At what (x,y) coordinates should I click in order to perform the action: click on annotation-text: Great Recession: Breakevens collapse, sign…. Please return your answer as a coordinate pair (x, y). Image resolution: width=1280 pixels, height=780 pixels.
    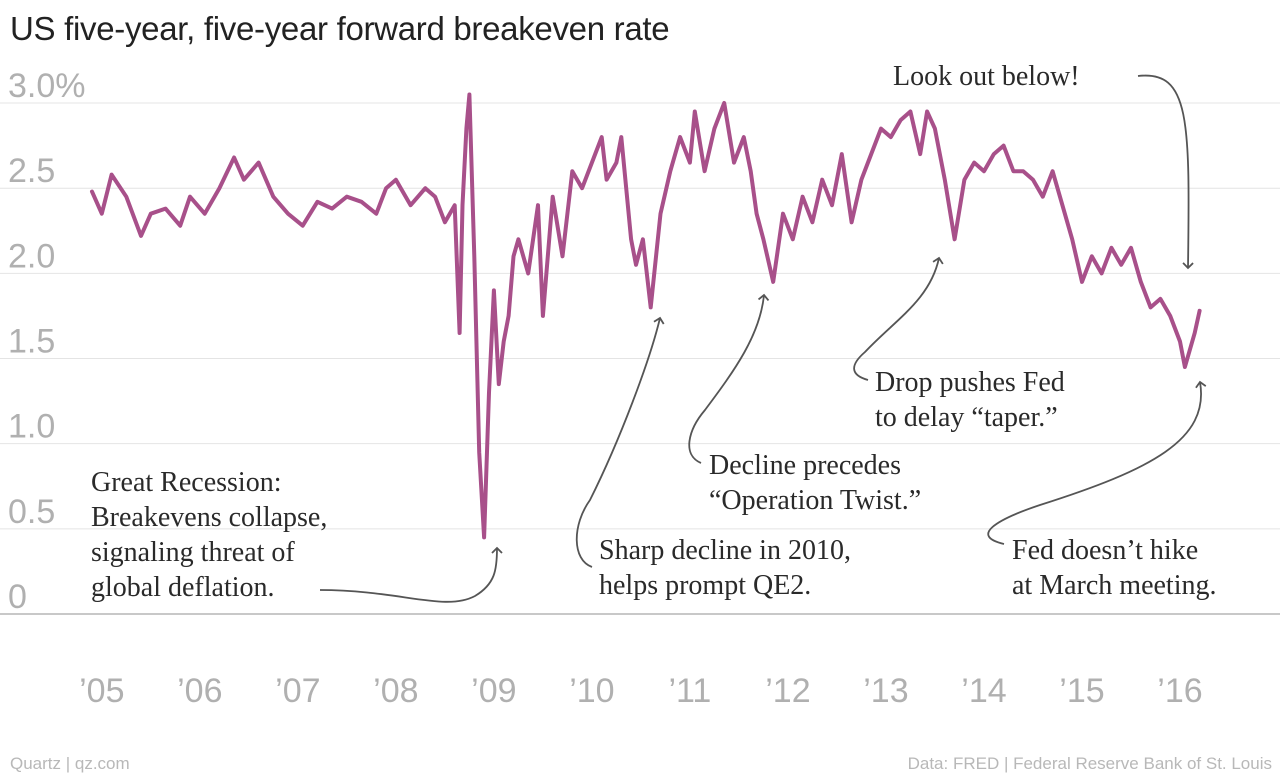
    Looking at the image, I should click on (209, 535).